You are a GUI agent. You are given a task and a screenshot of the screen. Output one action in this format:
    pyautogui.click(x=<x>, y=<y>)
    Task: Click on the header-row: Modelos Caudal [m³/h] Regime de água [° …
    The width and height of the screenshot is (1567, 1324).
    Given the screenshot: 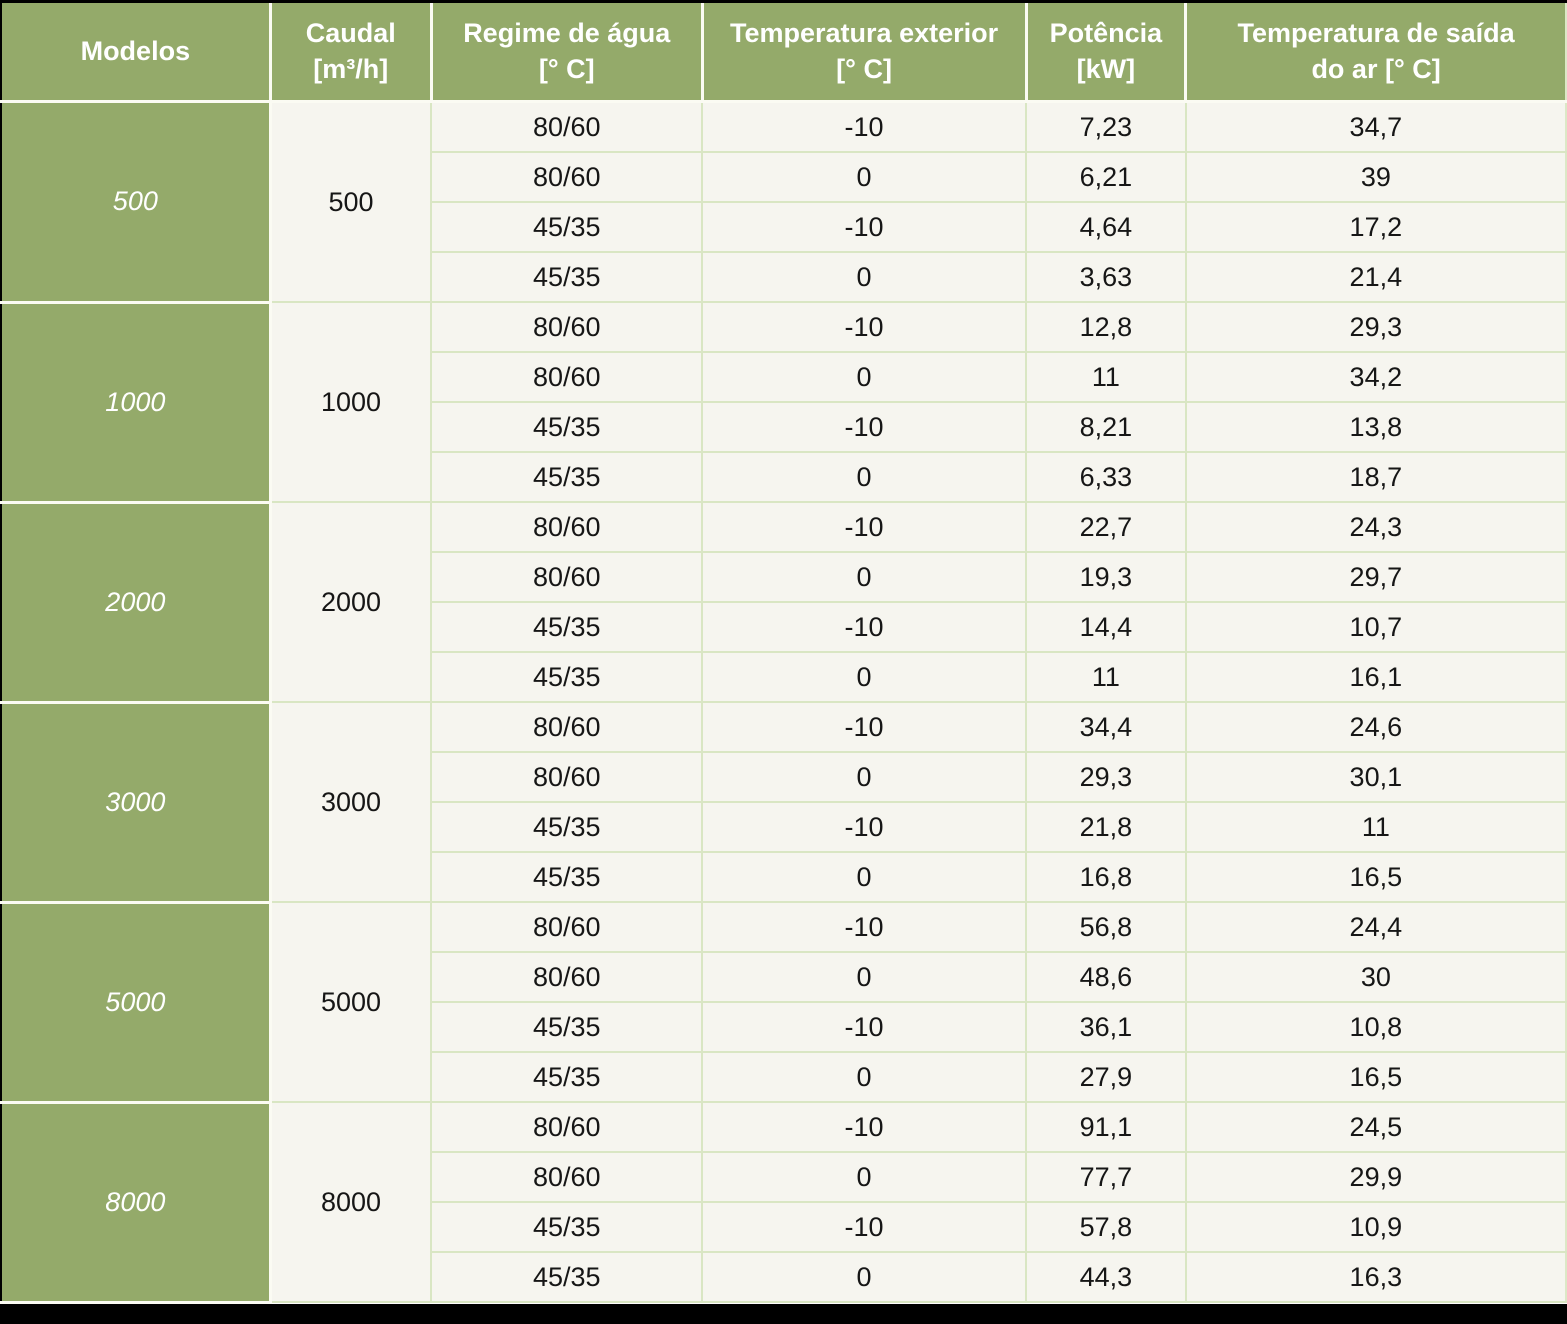 What is the action you would take?
    pyautogui.click(x=784, y=53)
    